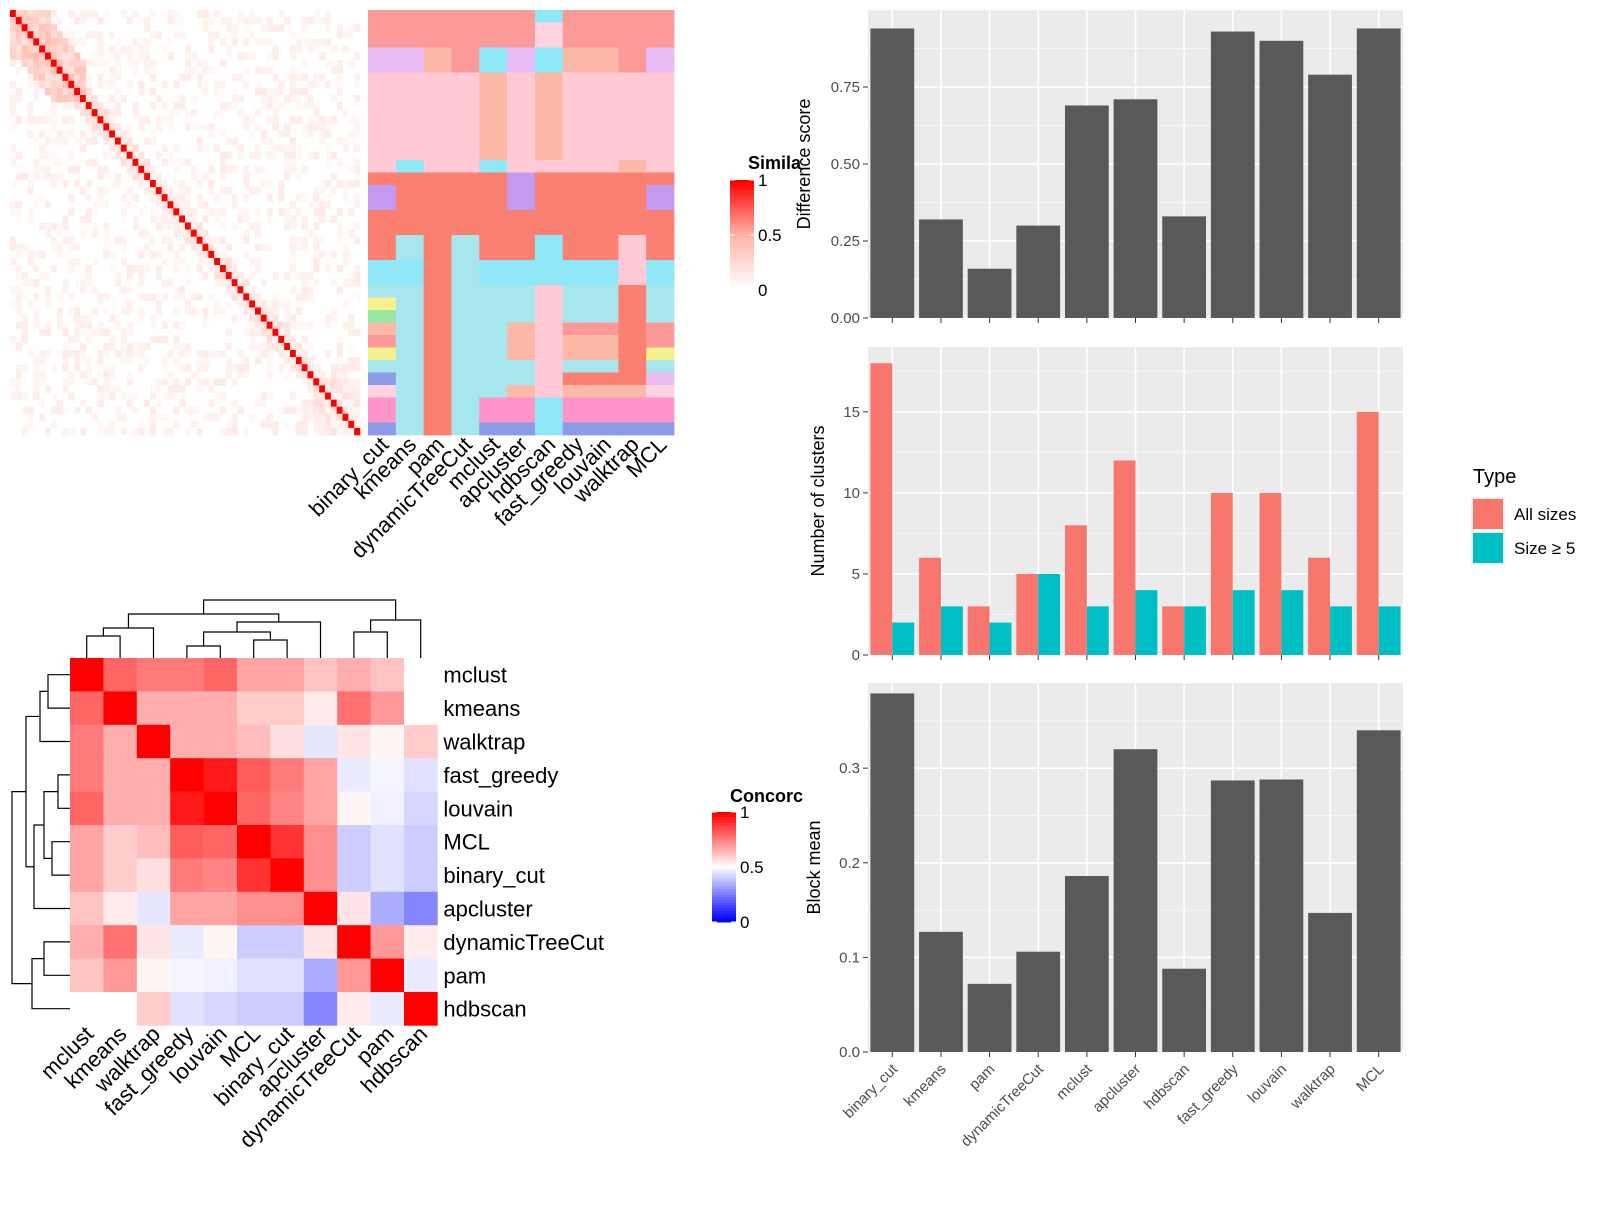  Describe the element at coordinates (1313, 1087) in the screenshot. I see `x-tick-label: walktrap` at that location.